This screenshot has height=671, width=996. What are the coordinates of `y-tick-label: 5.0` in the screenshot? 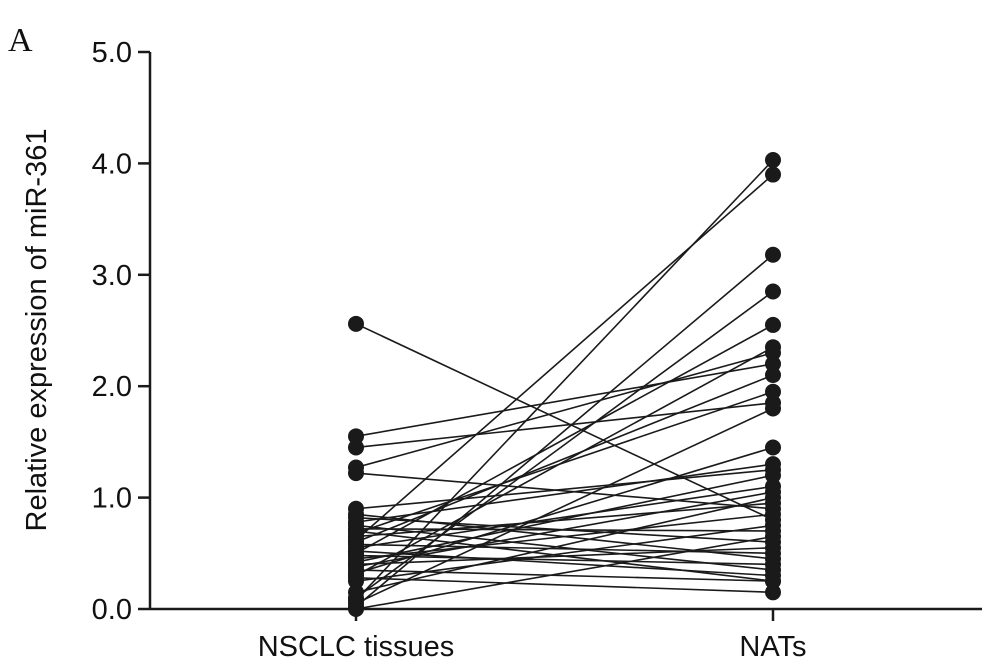 It's located at (112, 53).